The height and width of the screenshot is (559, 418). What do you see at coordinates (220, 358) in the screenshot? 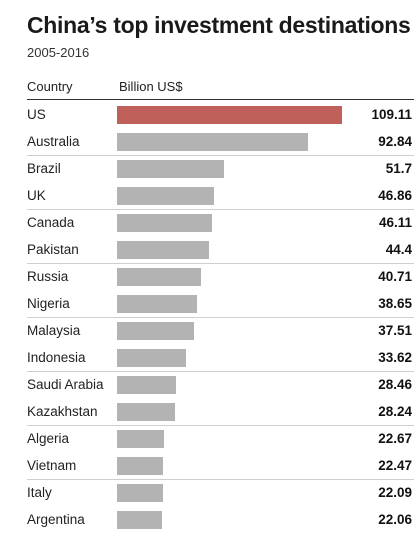
I see `bar-row: Indonesia 33.62` at bounding box center [220, 358].